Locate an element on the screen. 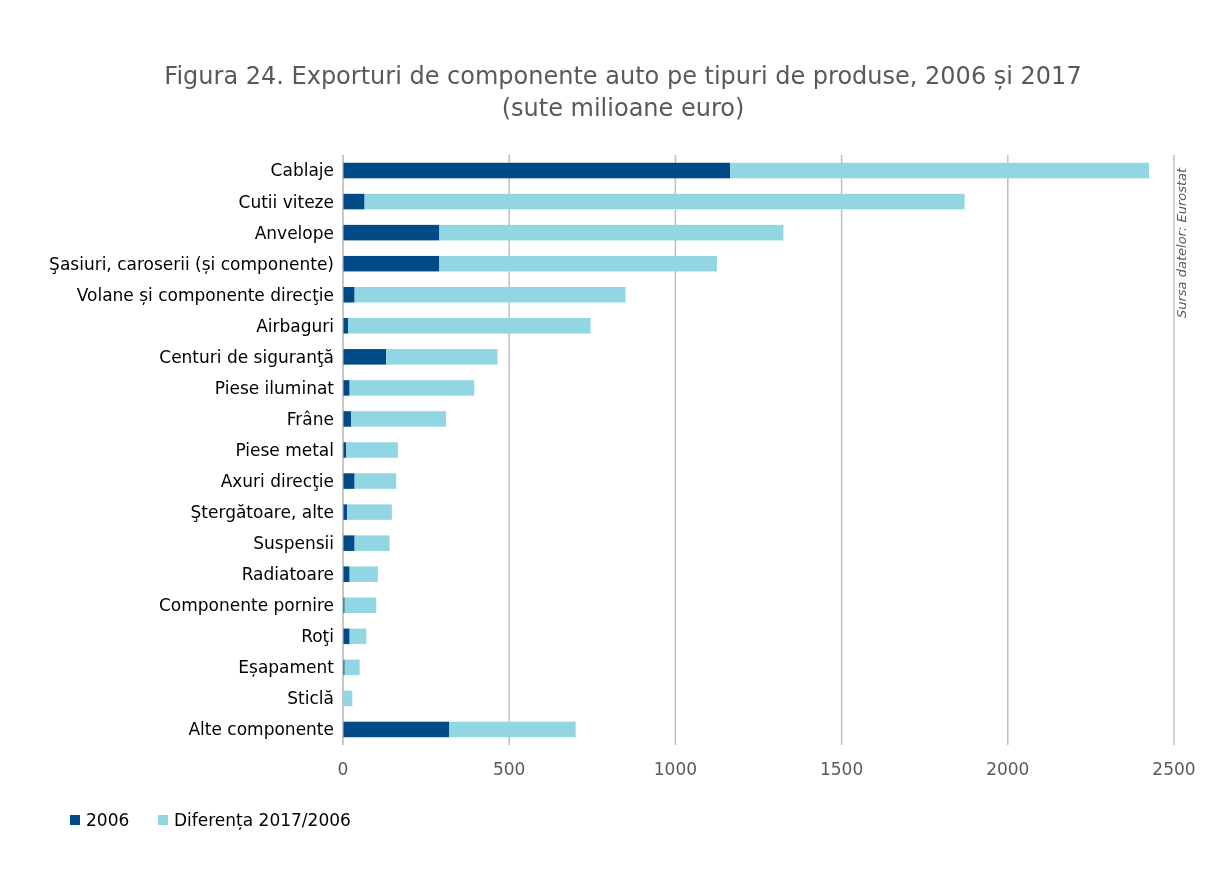 The image size is (1205, 871). y-tick-label: Radiatoare is located at coordinates (287, 574).